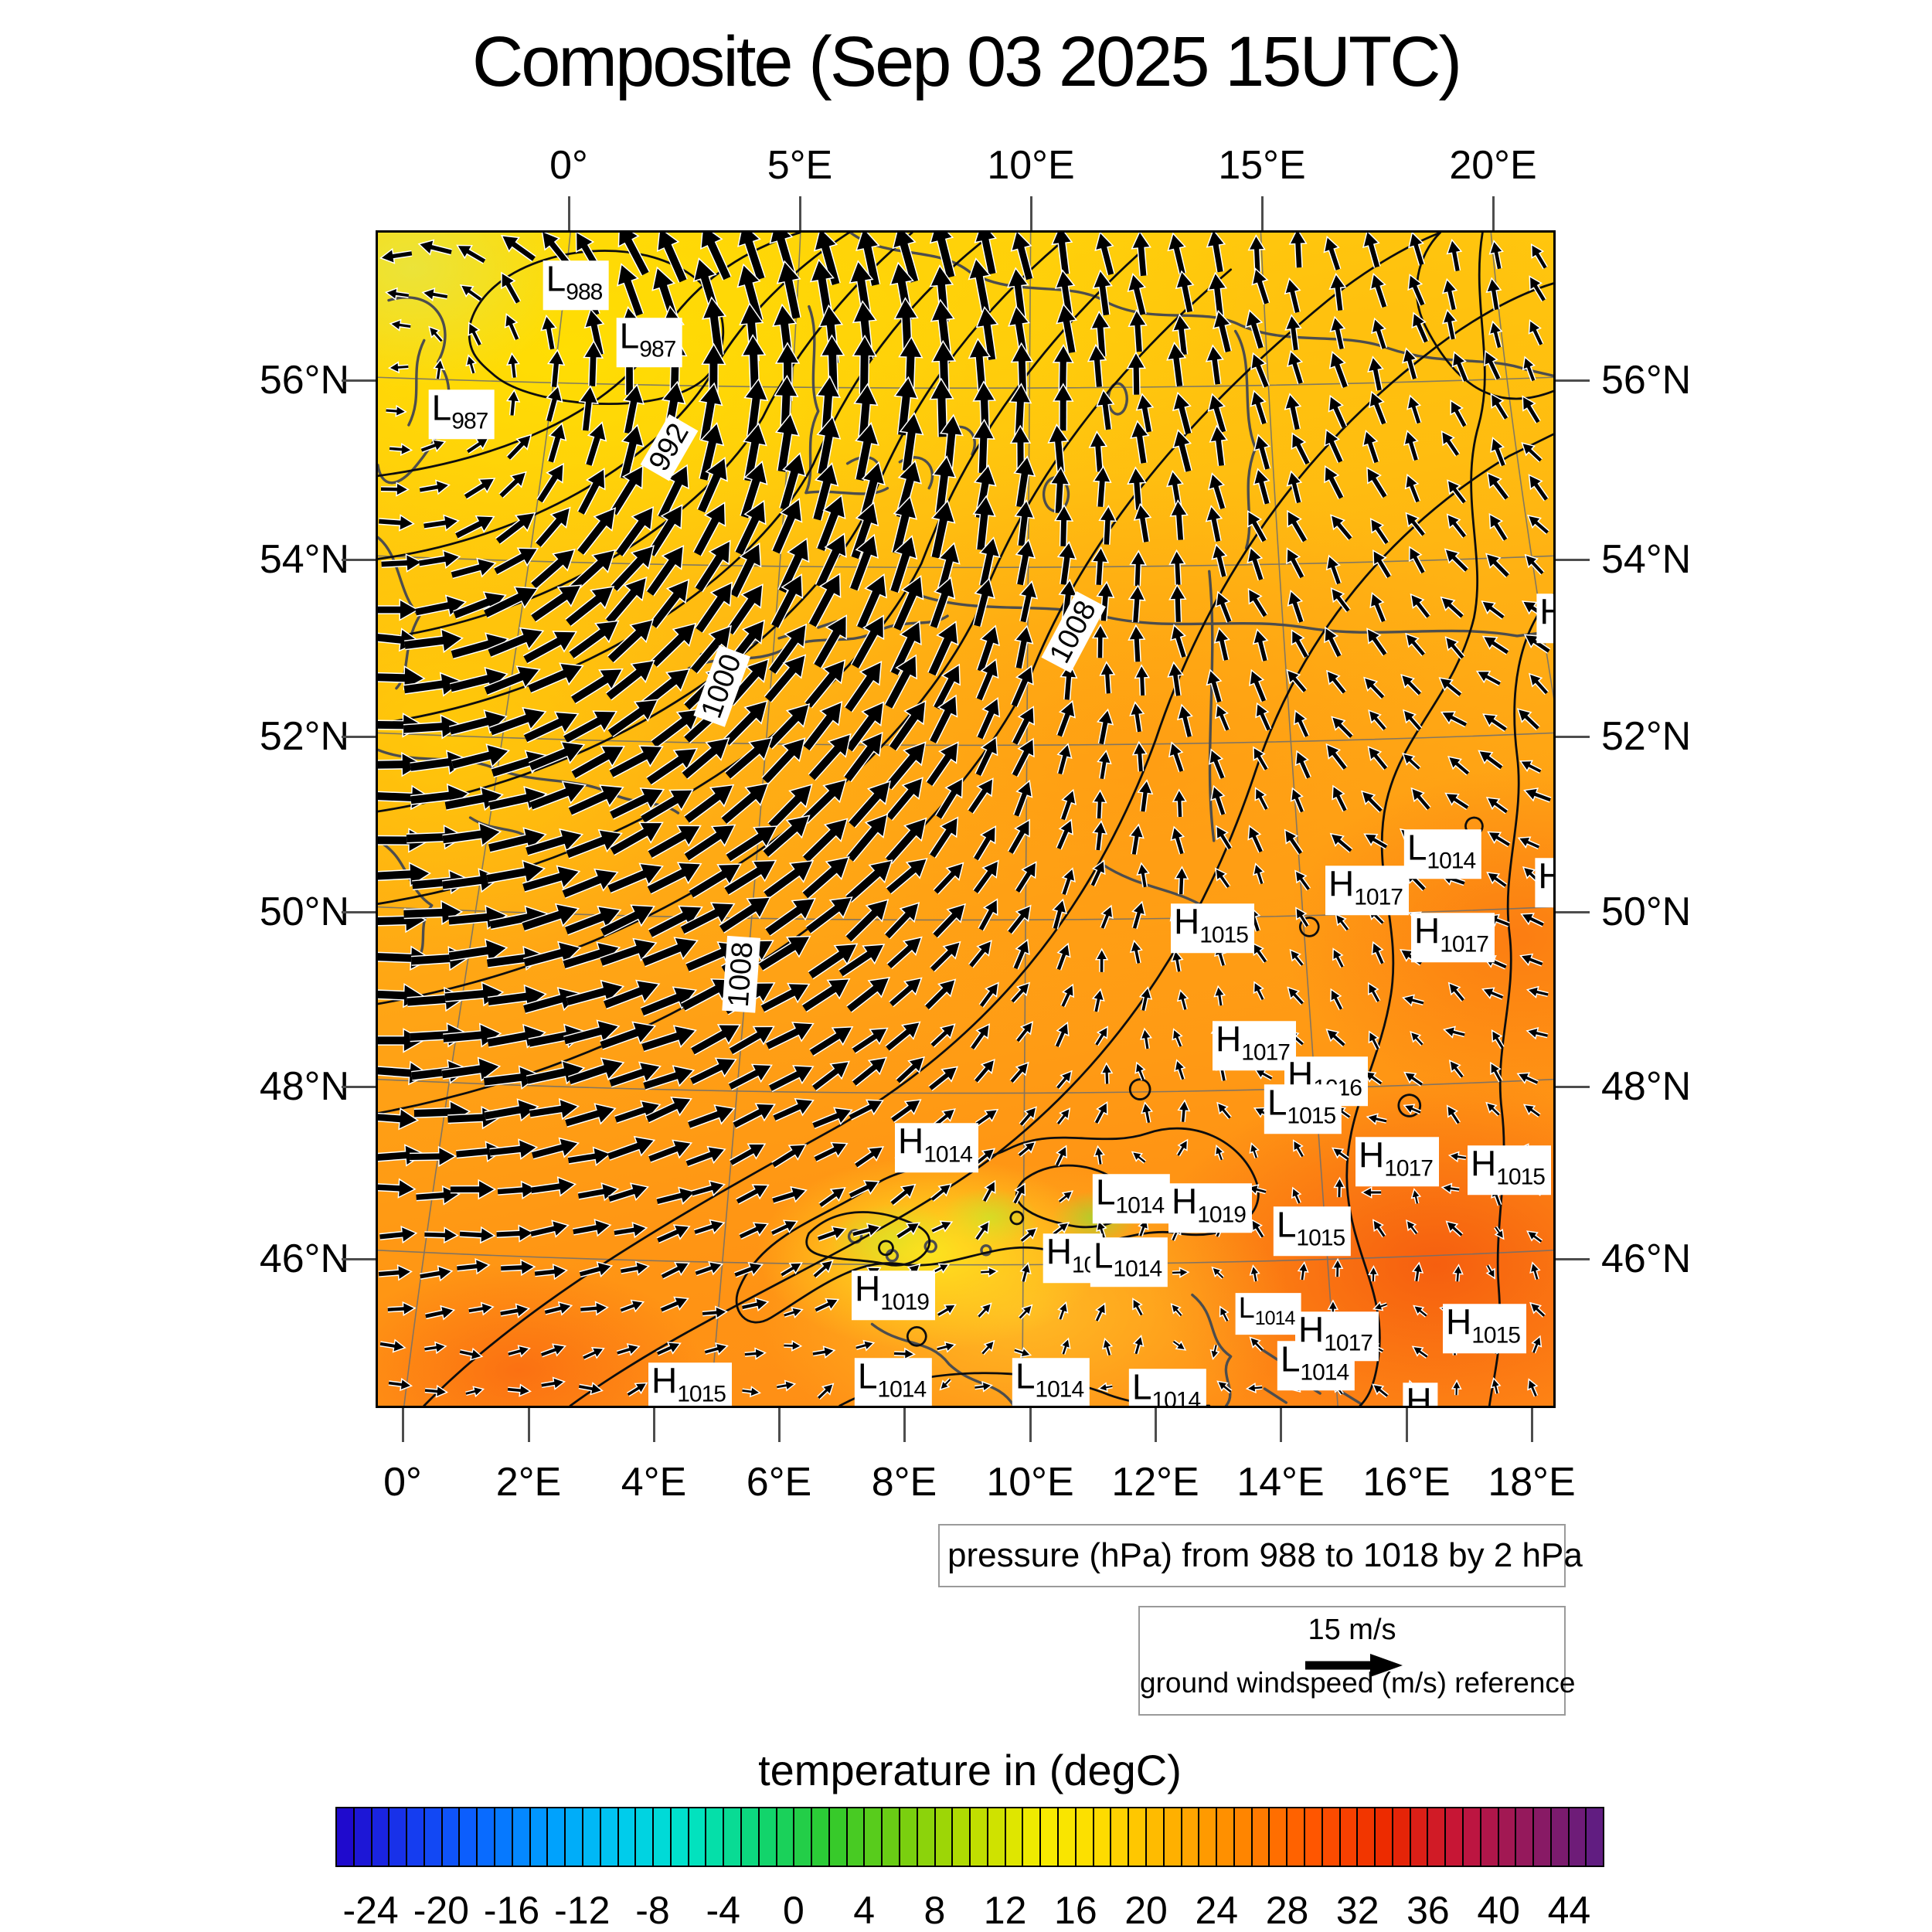 The height and width of the screenshot is (1932, 1932). I want to click on right-axis-lat-label: 54°N, so click(1646, 560).